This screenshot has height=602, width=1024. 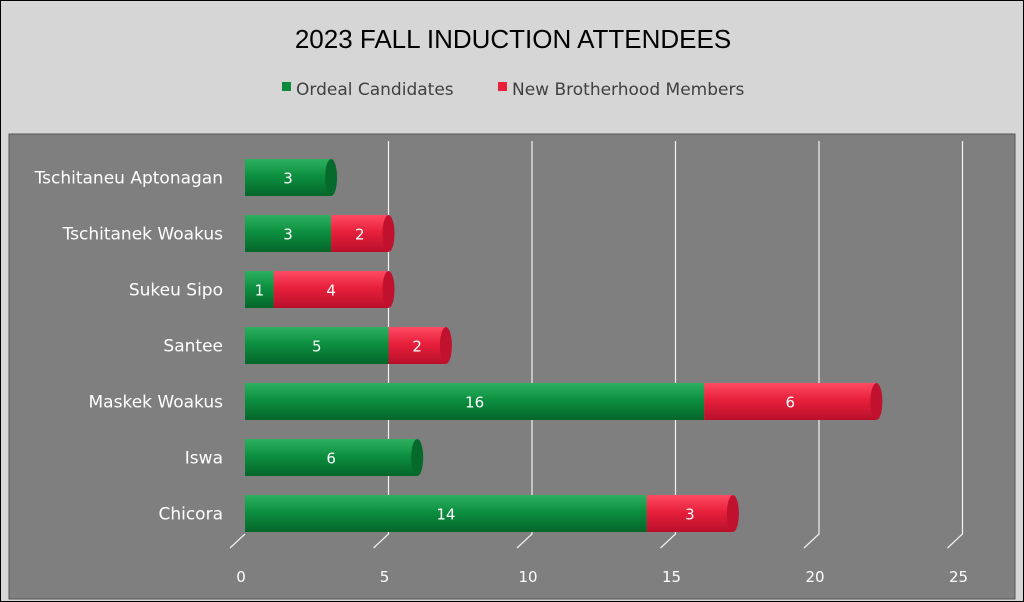 What do you see at coordinates (156, 403) in the screenshot?
I see `category-label: Maskek Woakus` at bounding box center [156, 403].